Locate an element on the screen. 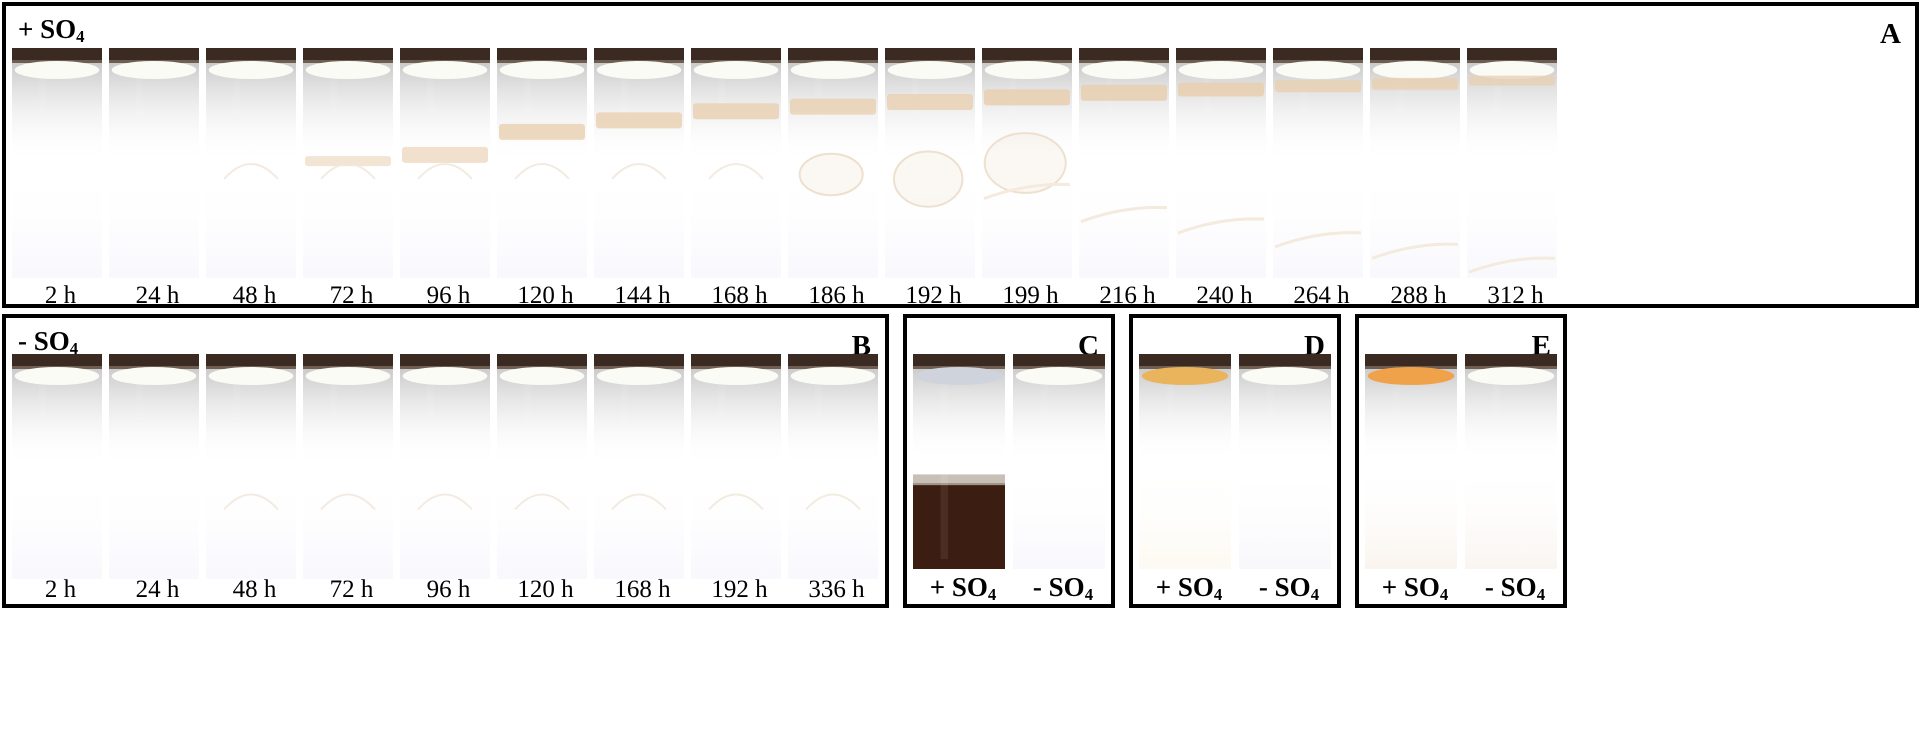 This screenshot has height=740, width=1921. panel-b-letter: B is located at coordinates (861, 346).